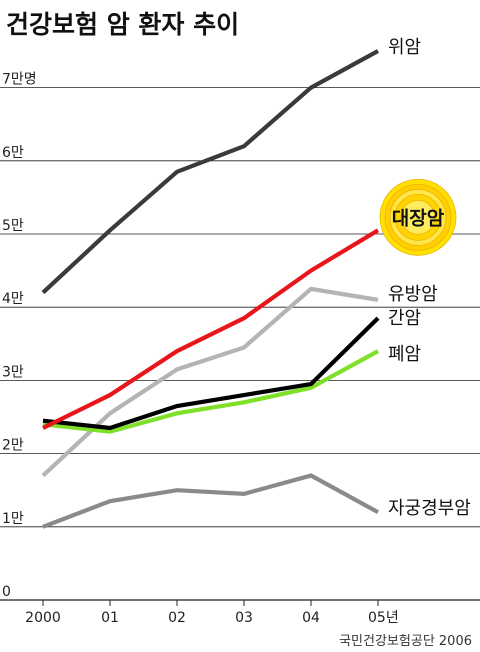  Describe the element at coordinates (404, 47) in the screenshot. I see `series-label: 위암` at that location.